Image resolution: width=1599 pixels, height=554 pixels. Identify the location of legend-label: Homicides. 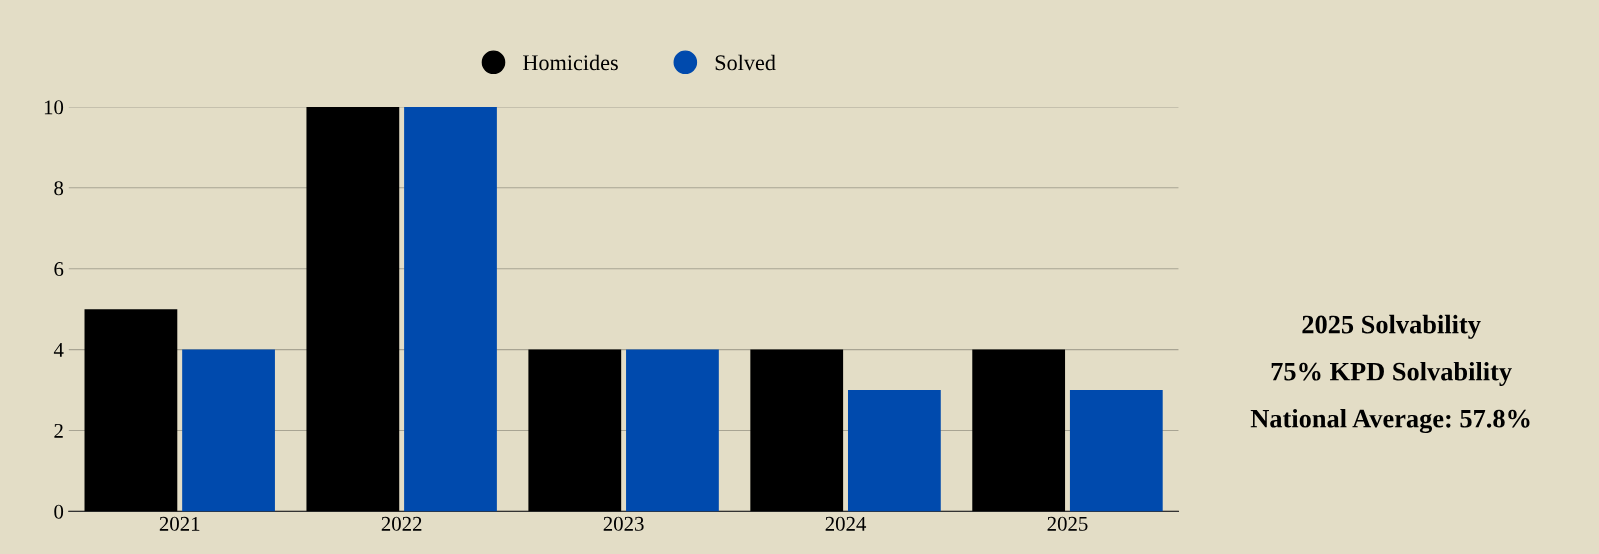
(570, 62).